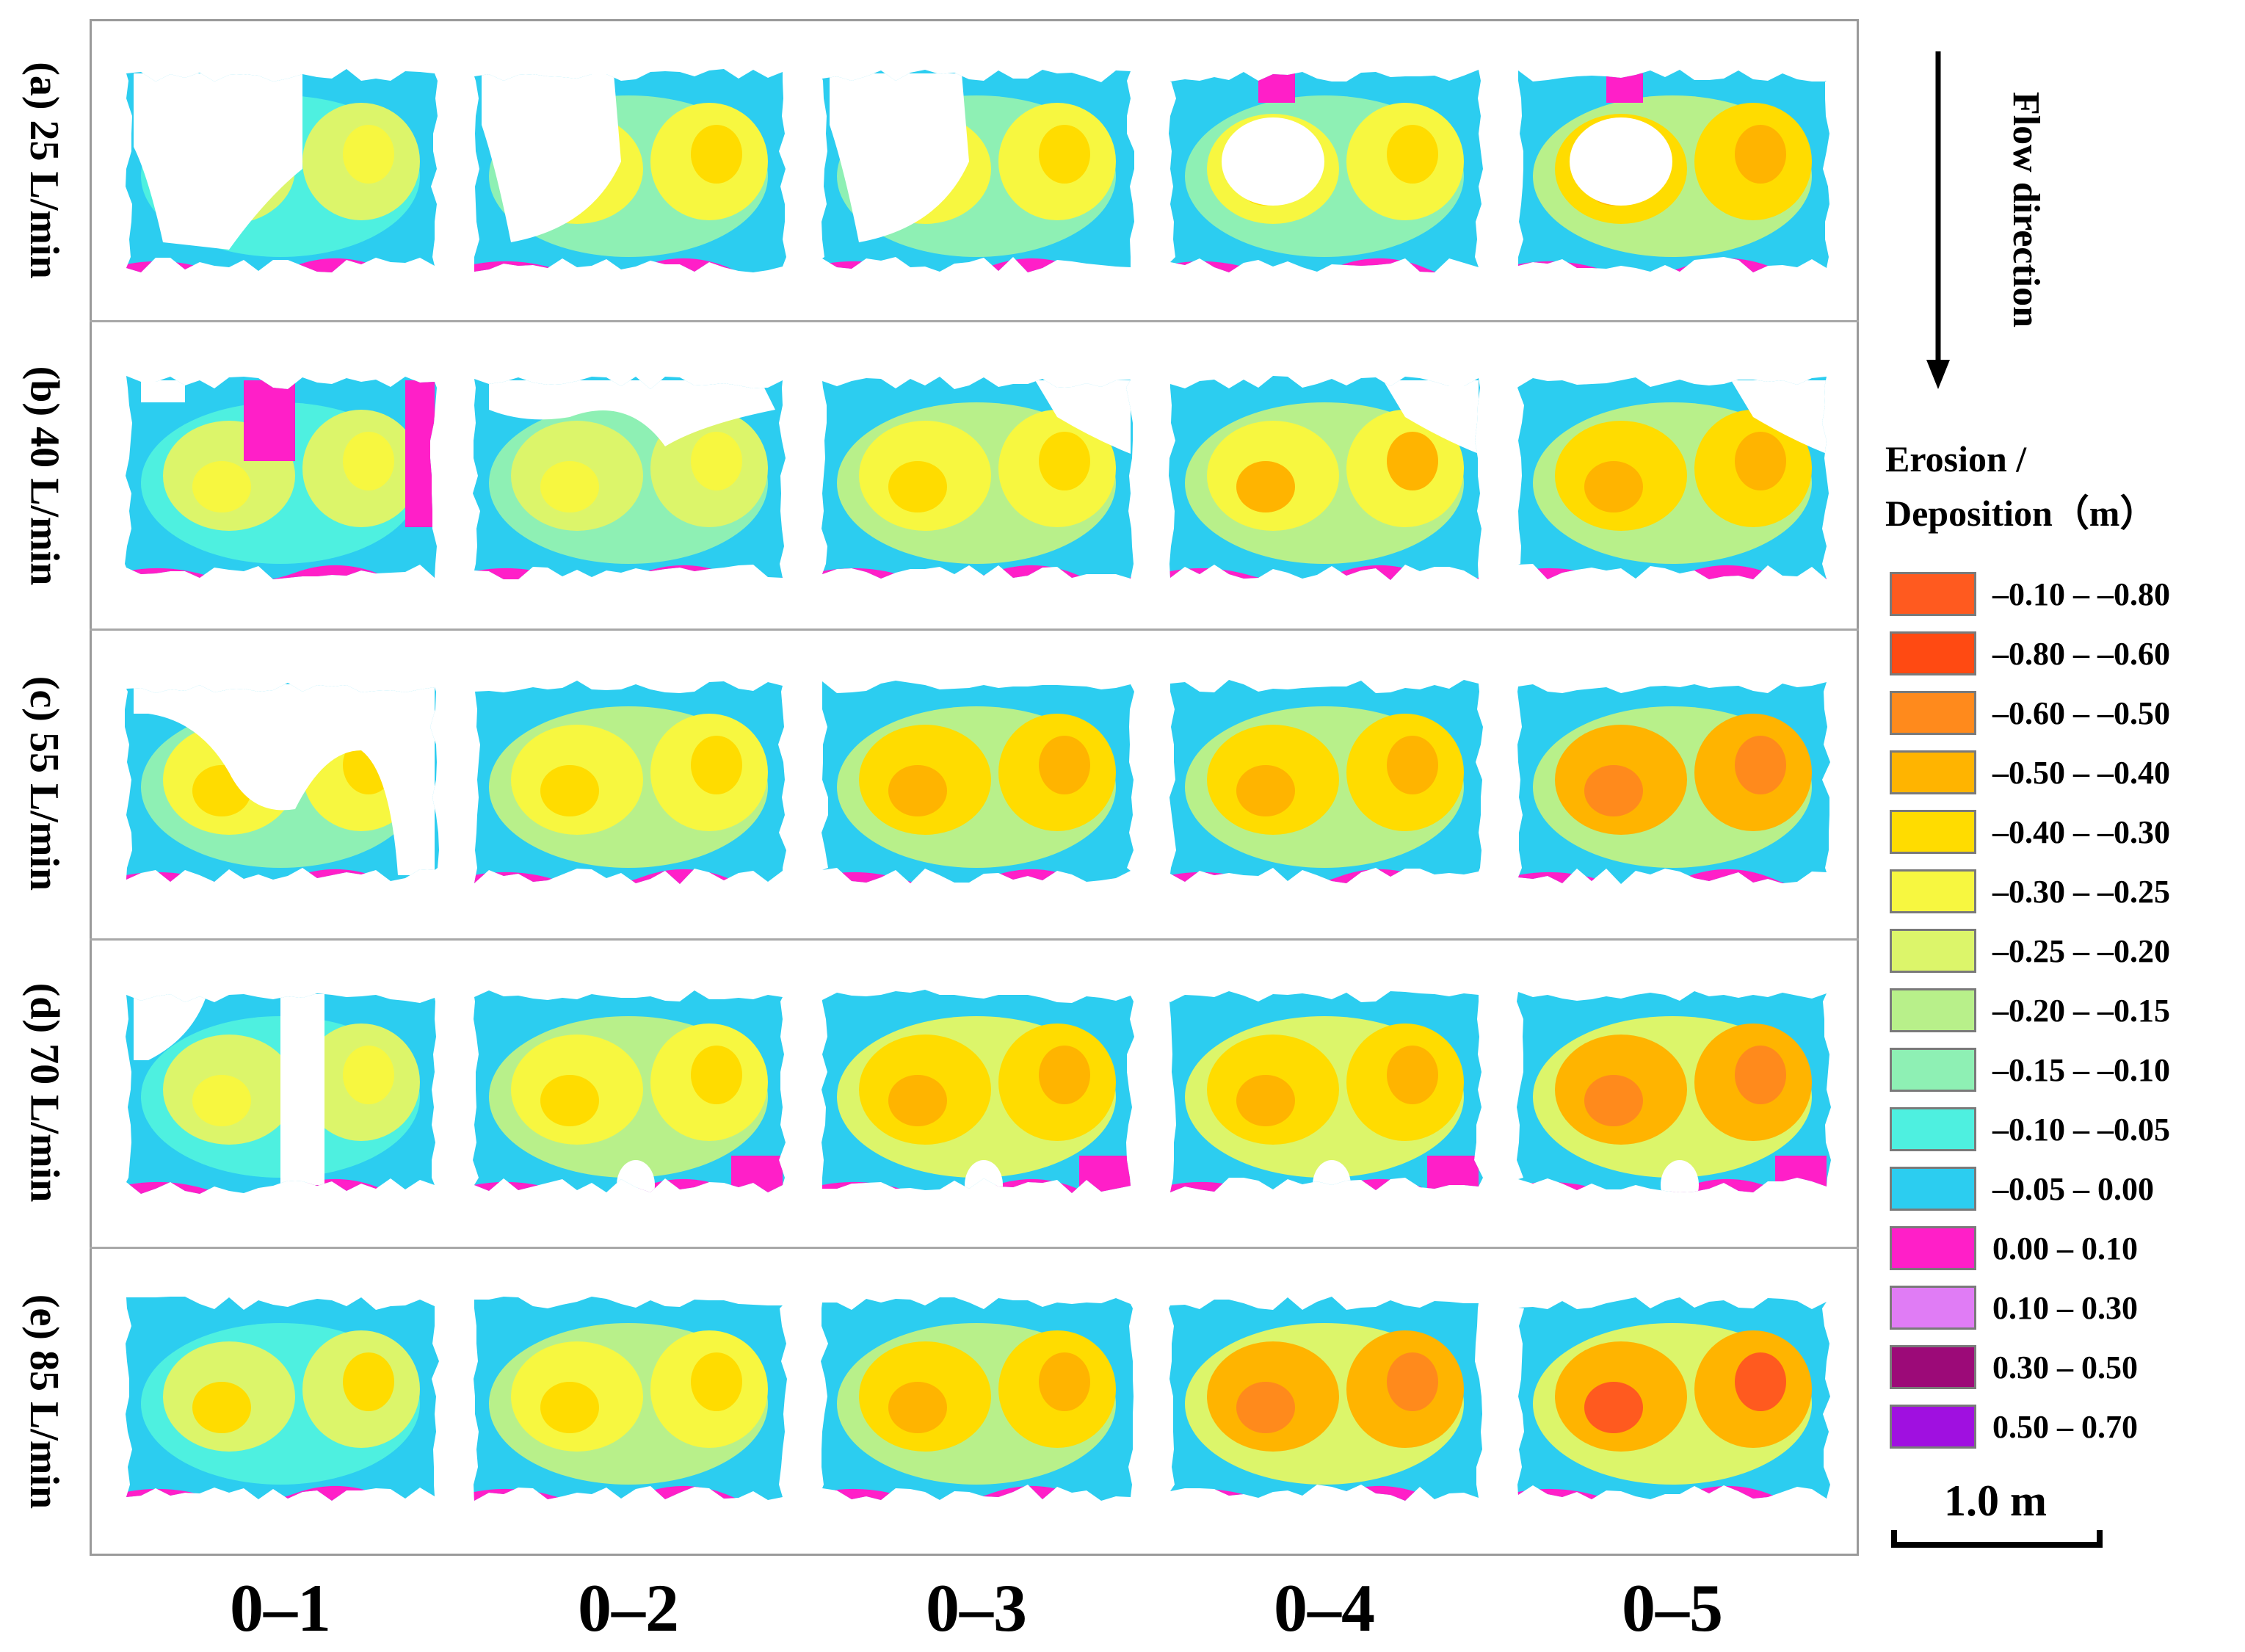 The height and width of the screenshot is (1652, 2245). I want to click on legend-item: –0.15 – –0.10, so click(2030, 1070).